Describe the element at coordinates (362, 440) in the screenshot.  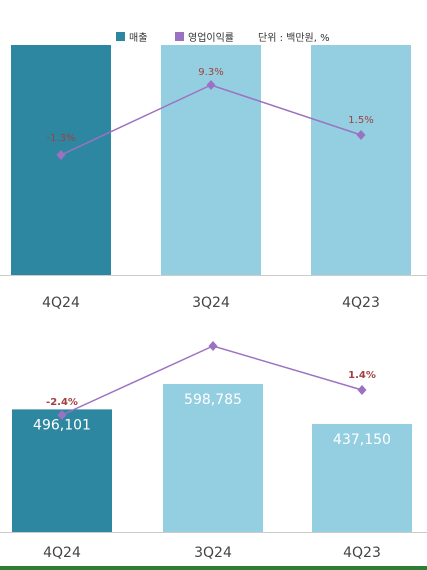
I see `bar-value-label: 437,150` at that location.